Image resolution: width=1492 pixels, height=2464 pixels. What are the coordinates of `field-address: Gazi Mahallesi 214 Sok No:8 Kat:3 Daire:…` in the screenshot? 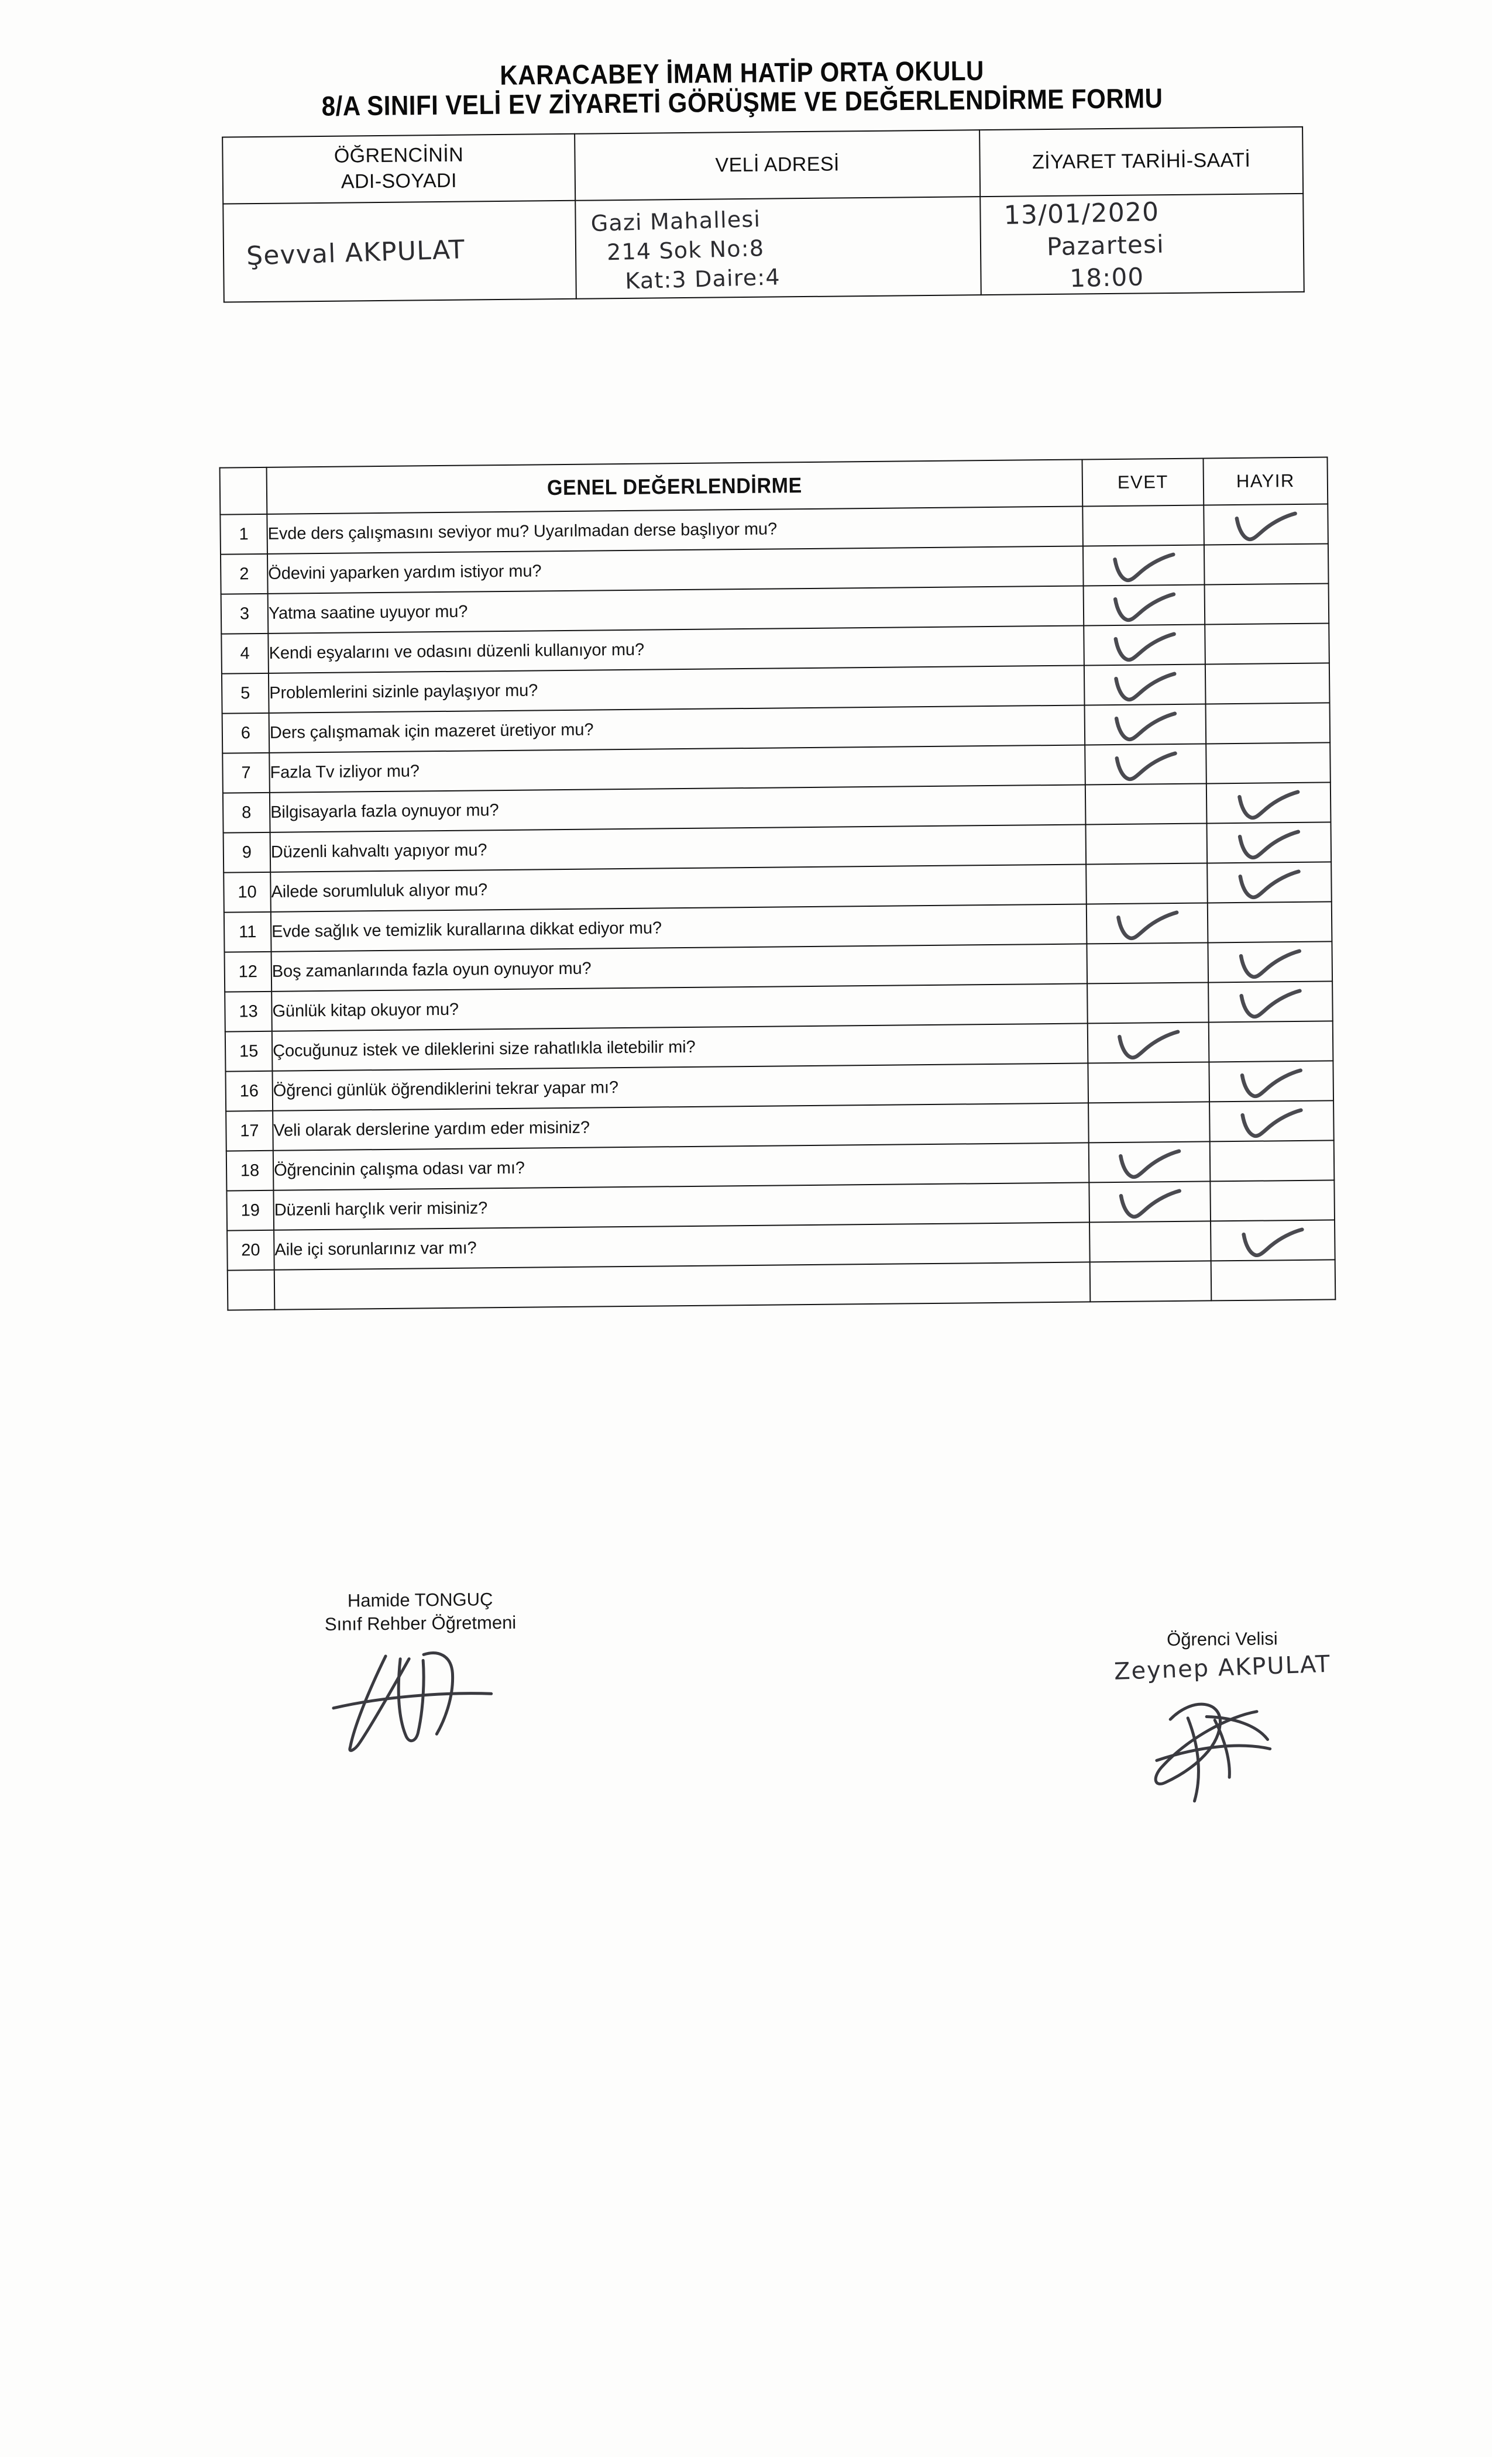 It's located at (778, 249).